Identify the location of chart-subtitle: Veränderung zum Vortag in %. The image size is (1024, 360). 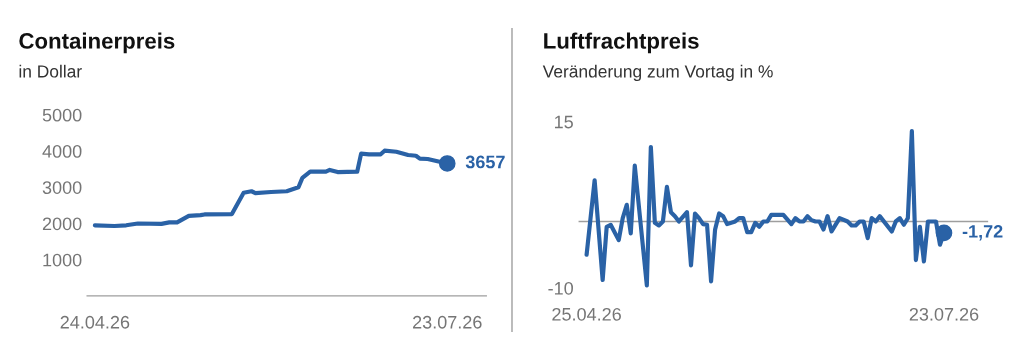
(657, 72).